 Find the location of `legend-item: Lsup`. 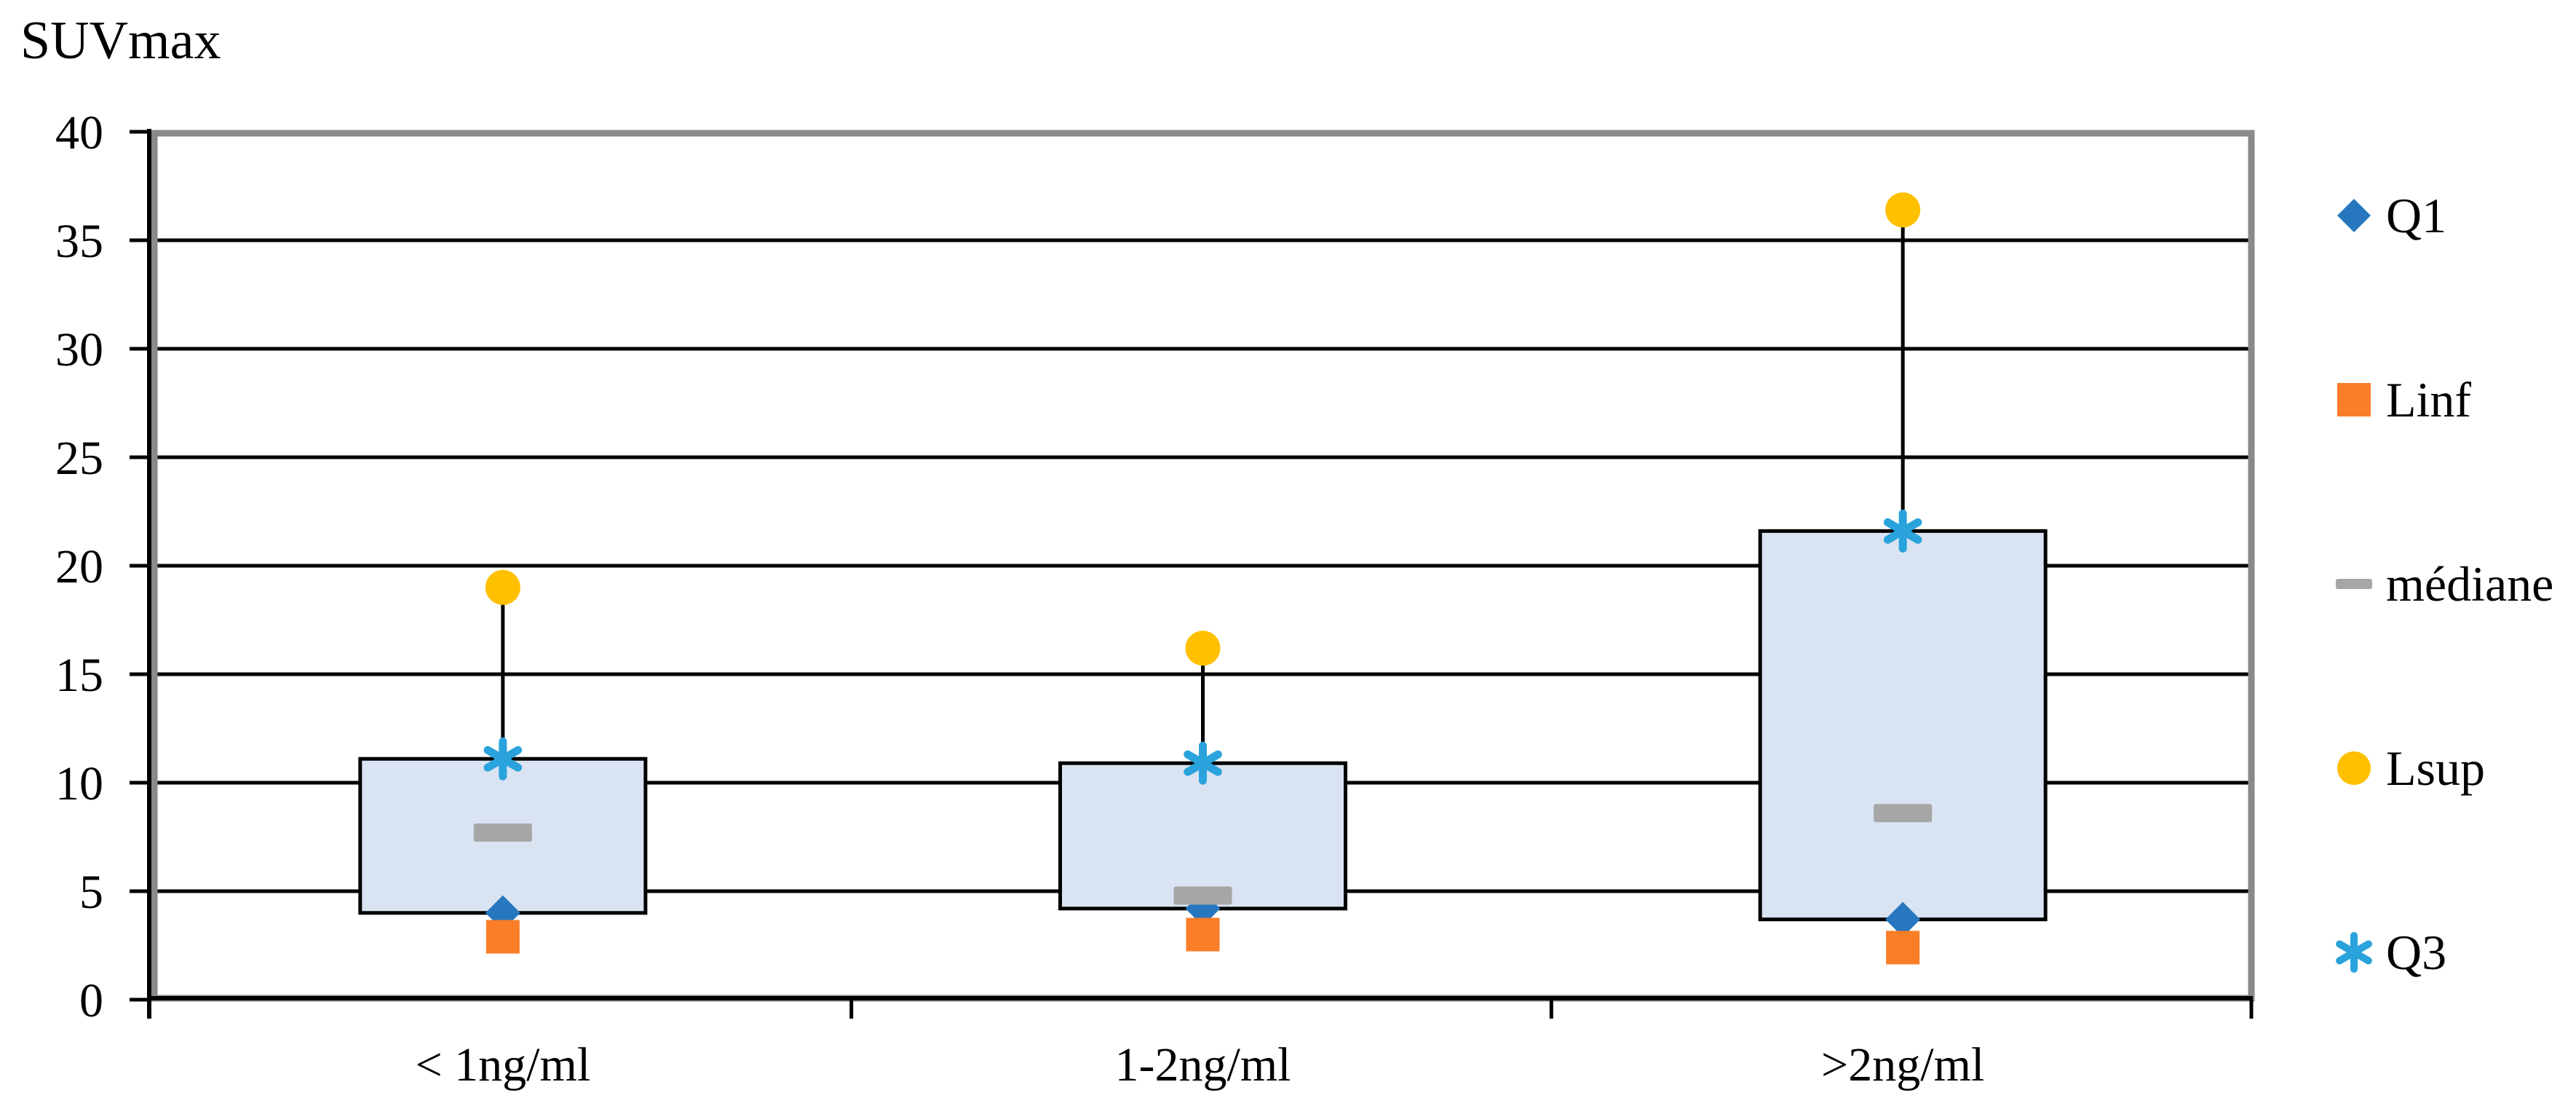

legend-item: Lsup is located at coordinates (2404, 769).